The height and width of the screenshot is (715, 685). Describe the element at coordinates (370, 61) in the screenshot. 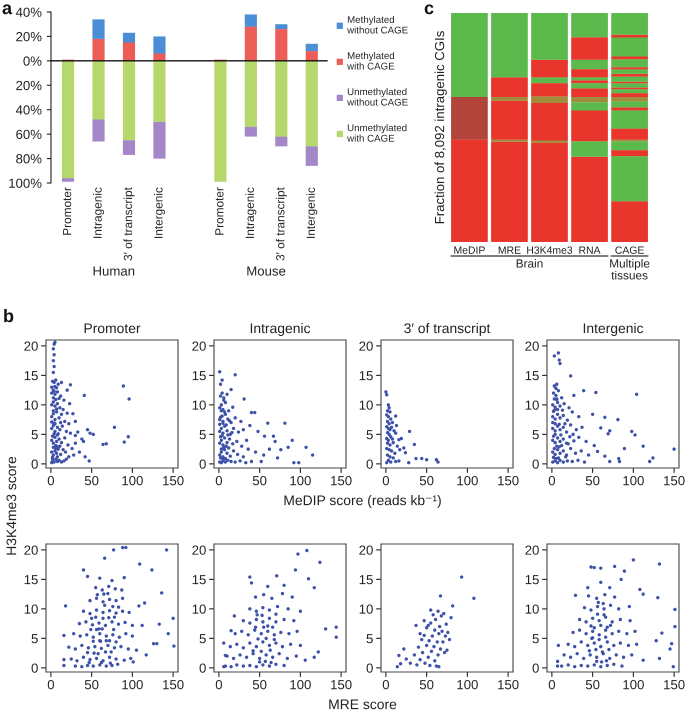

I see `legend-label: Methylated with CAGE` at that location.